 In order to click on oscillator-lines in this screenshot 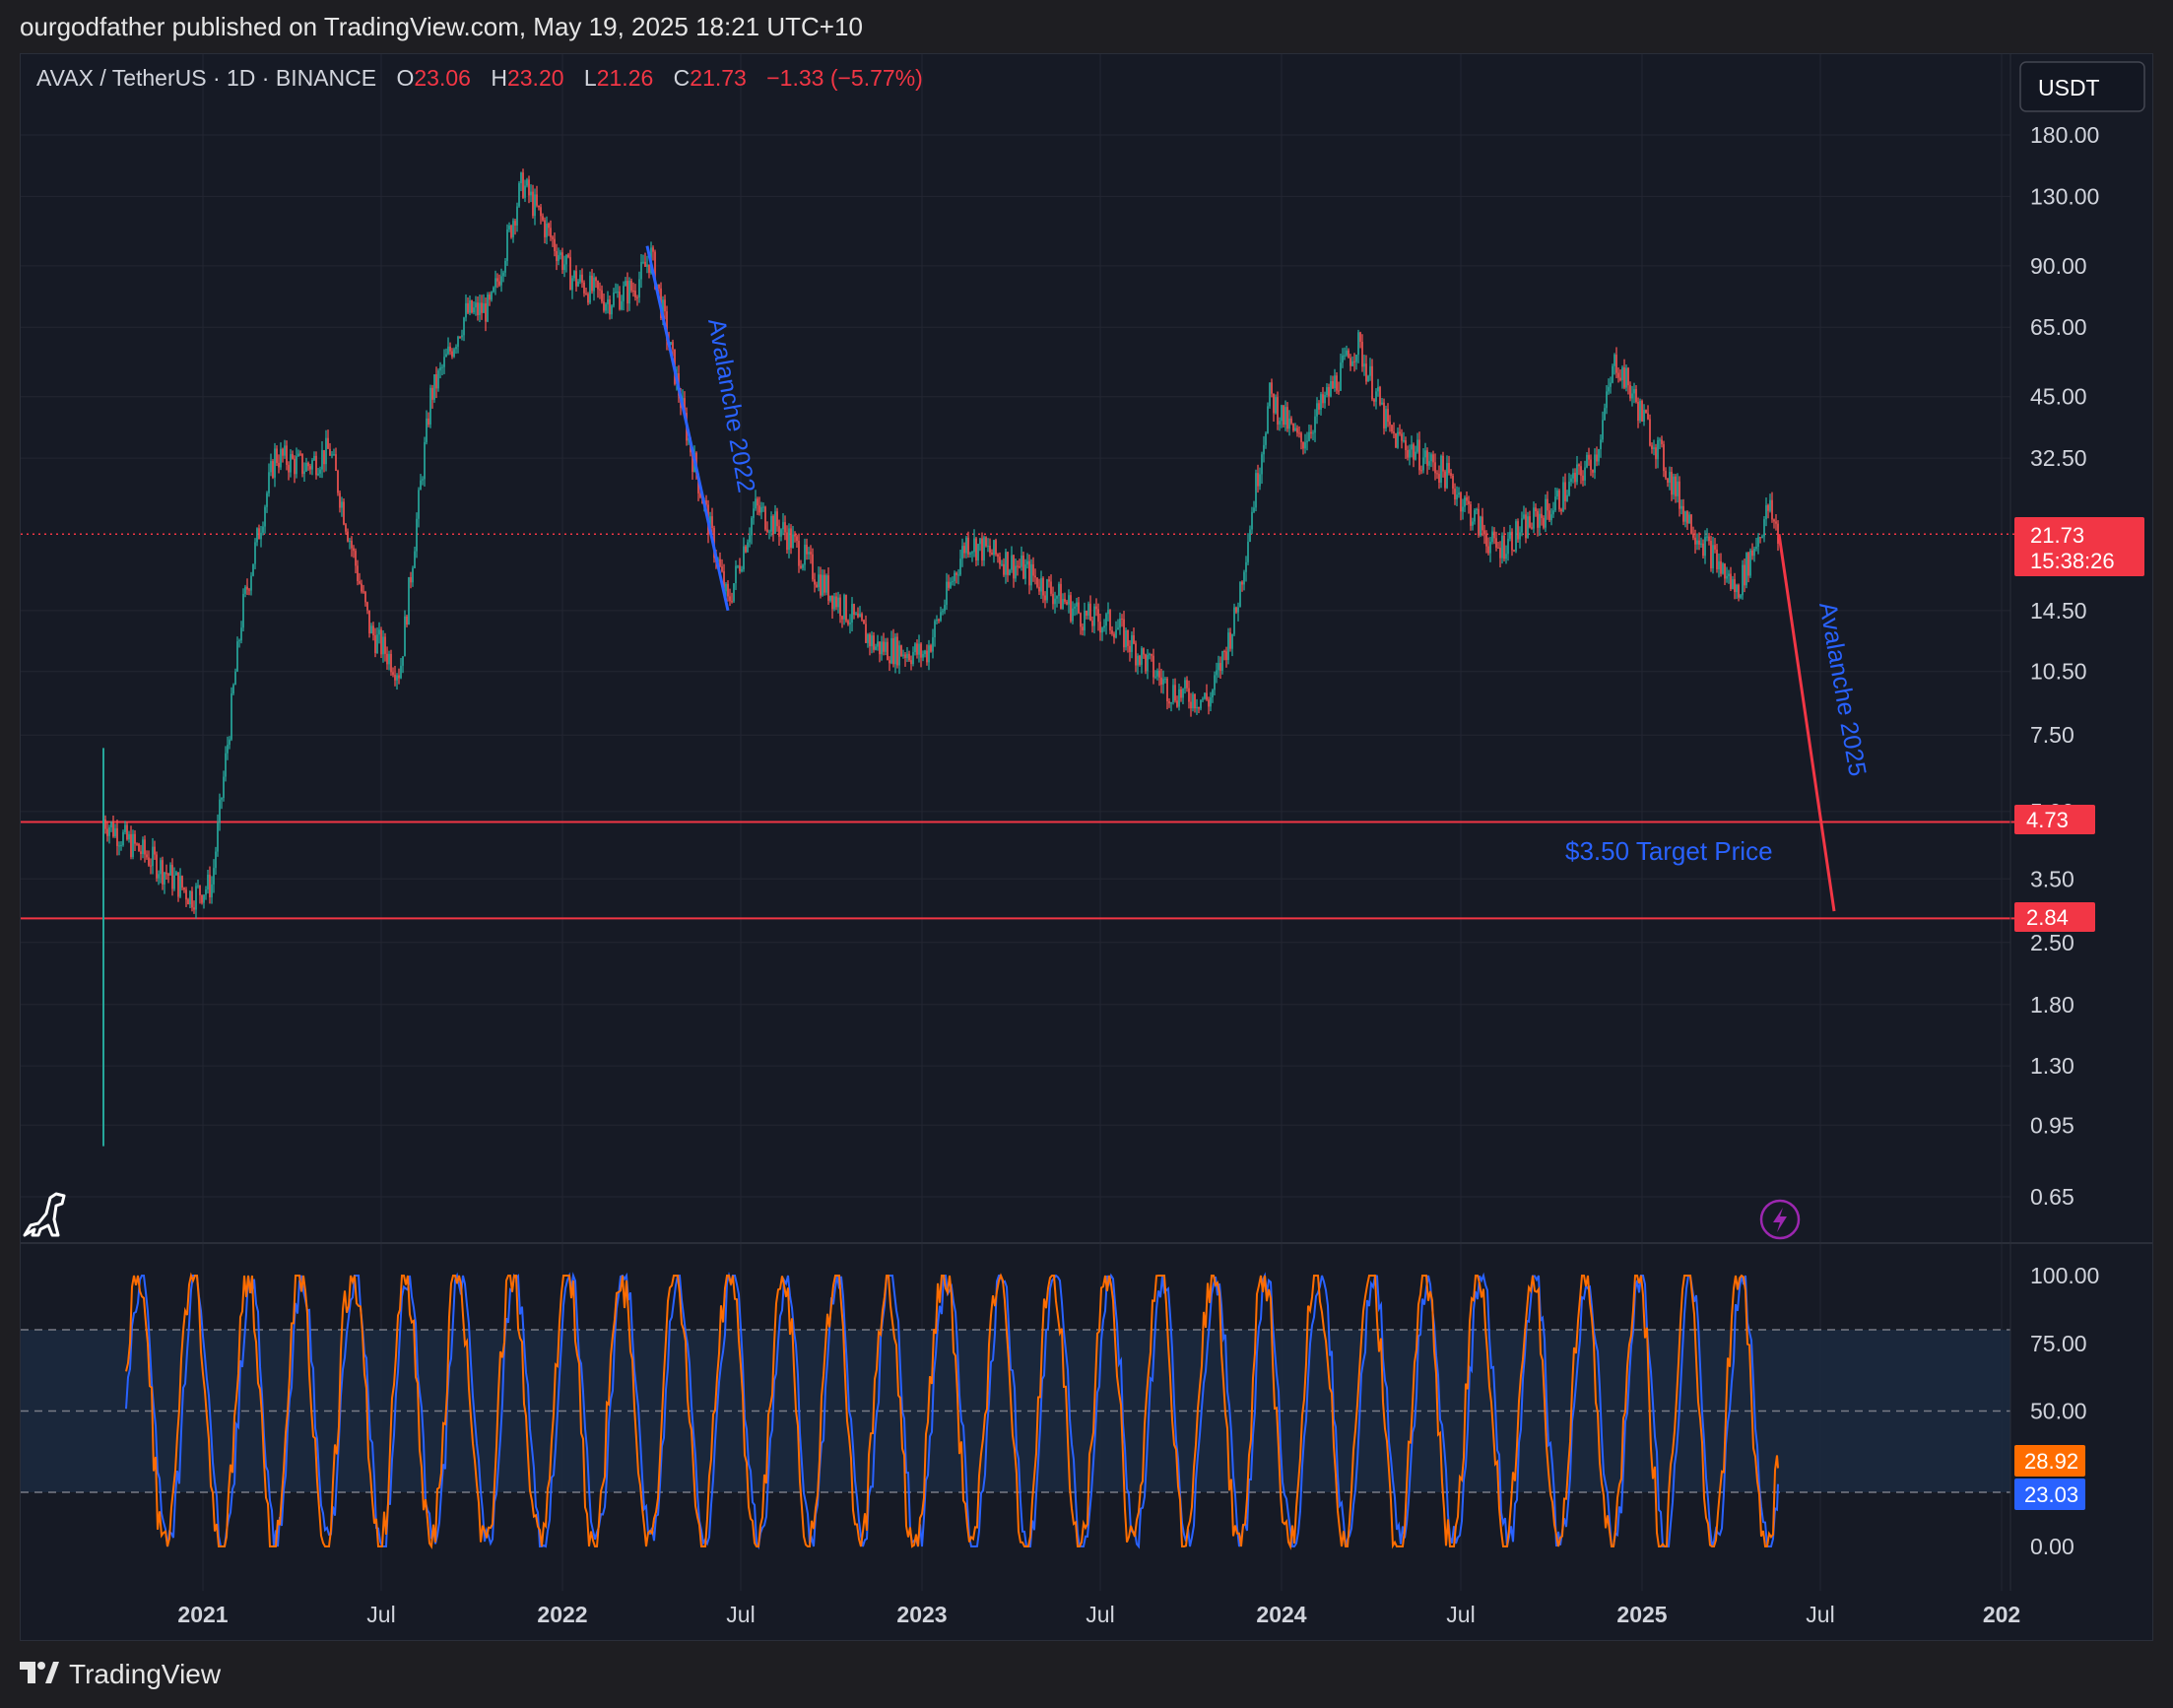, I will do `click(952, 1411)`.